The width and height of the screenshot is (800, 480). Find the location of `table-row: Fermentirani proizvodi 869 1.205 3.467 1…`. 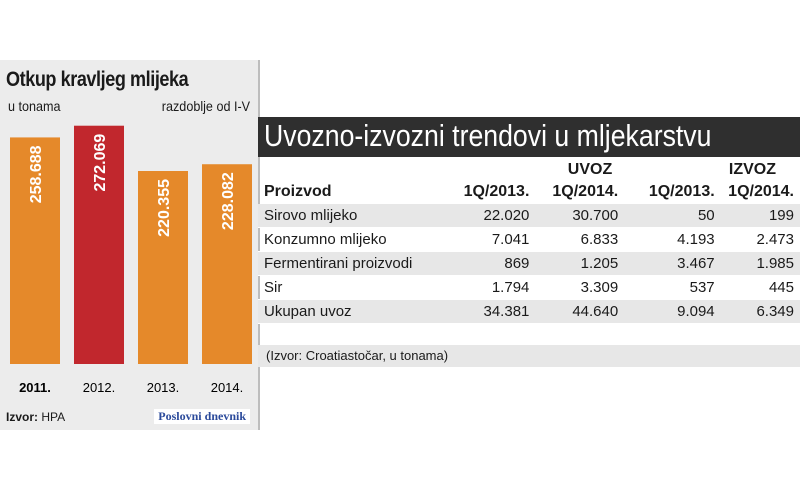

table-row: Fermentirani proizvodi 869 1.205 3.467 1… is located at coordinates (529, 263).